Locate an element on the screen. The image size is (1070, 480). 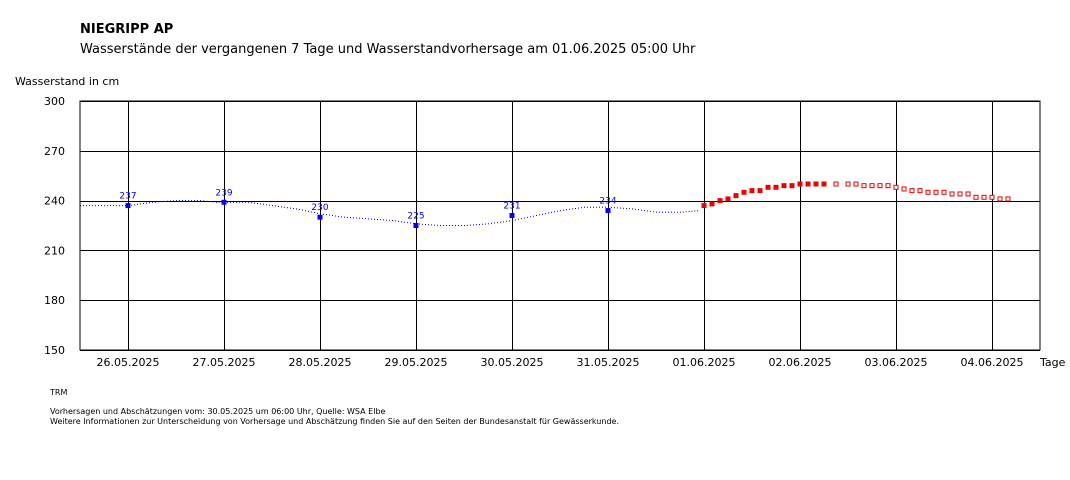
x-tick-label: 31.05.2025 is located at coordinates (608, 362).